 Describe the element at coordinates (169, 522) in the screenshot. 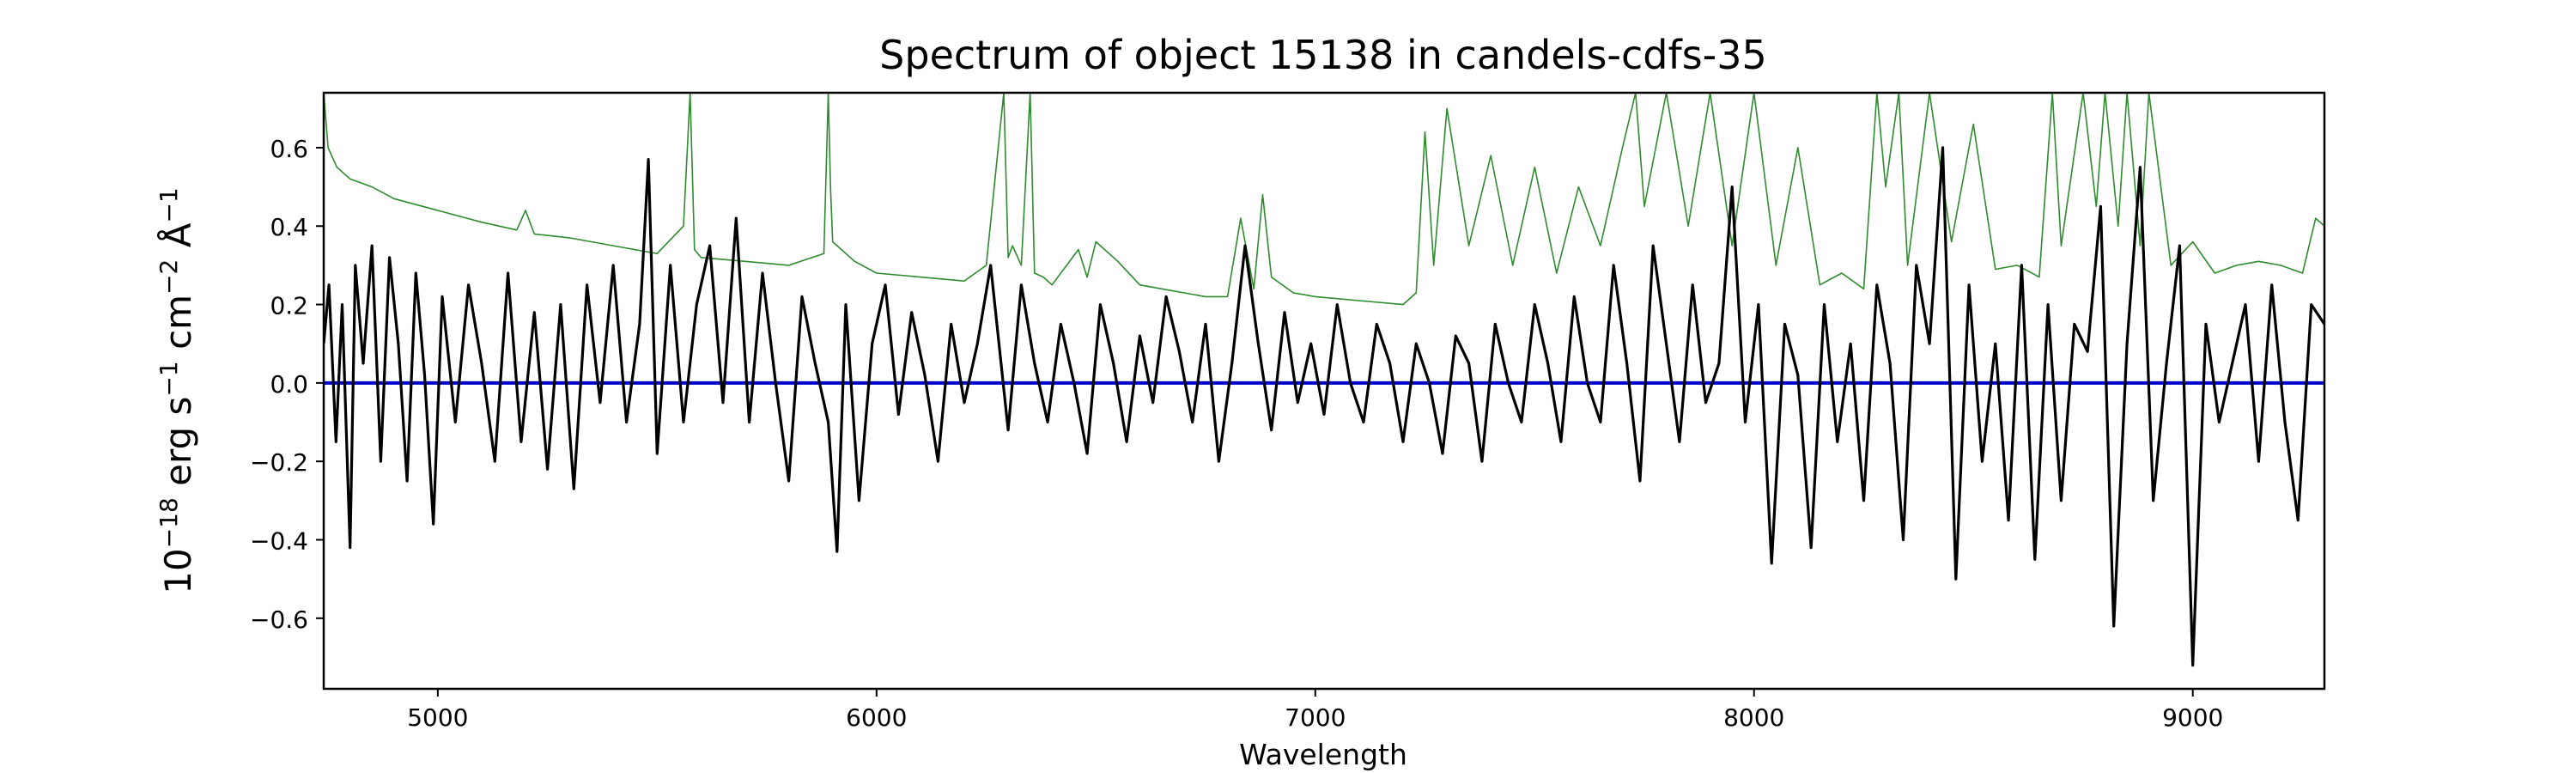

I see `y-label-exp-1: −18` at that location.